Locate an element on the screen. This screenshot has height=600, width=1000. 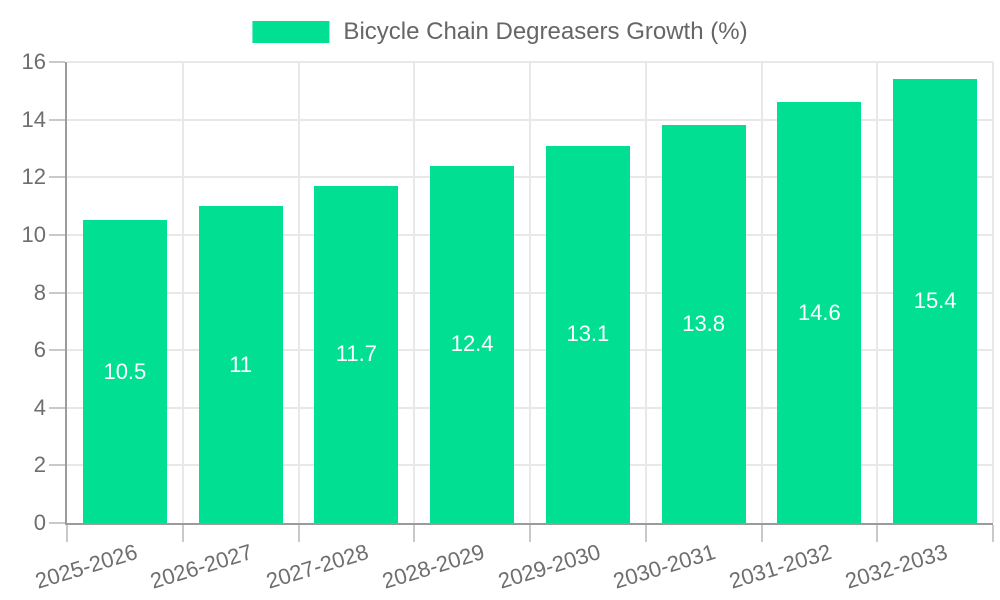
legend-swatch is located at coordinates (291, 32).